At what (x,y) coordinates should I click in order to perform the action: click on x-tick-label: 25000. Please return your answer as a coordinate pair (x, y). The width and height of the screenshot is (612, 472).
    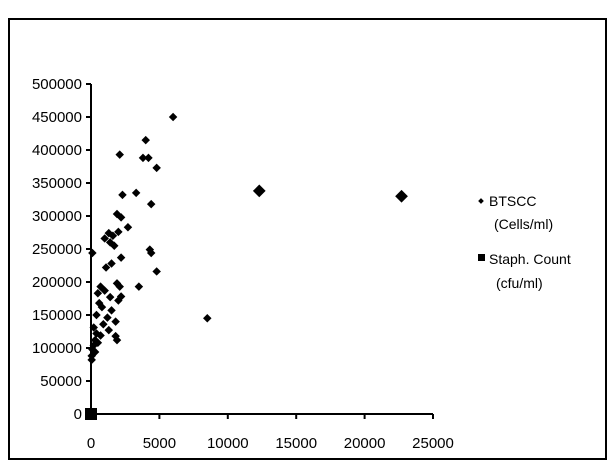
    Looking at the image, I should click on (433, 443).